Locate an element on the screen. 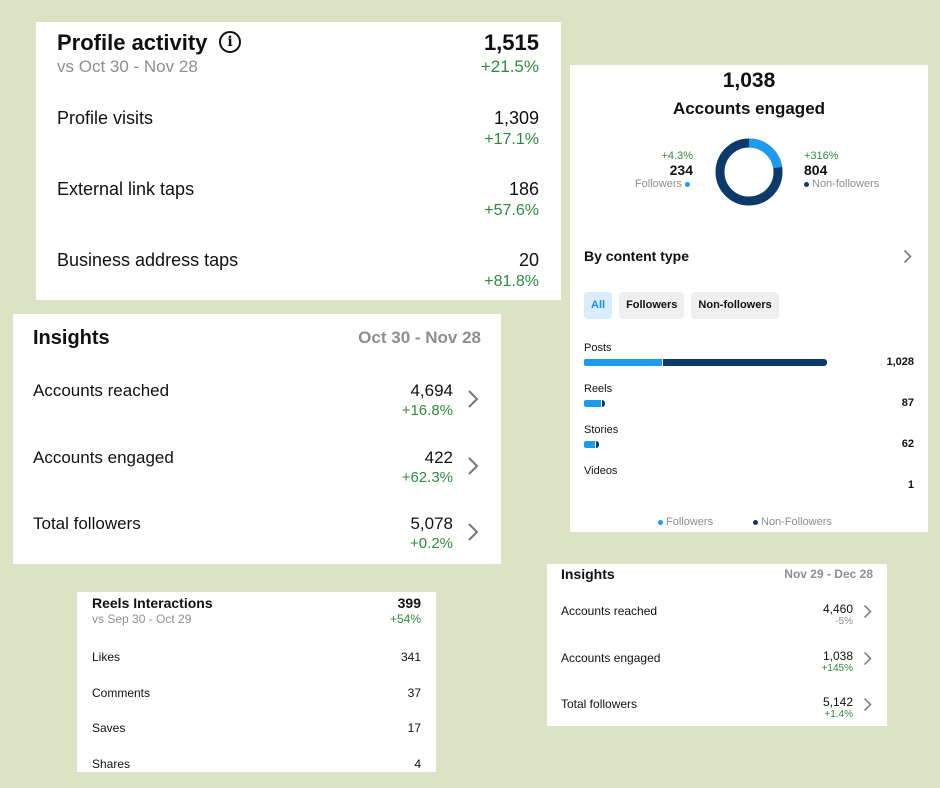  insights-title: Insights is located at coordinates (71, 338).